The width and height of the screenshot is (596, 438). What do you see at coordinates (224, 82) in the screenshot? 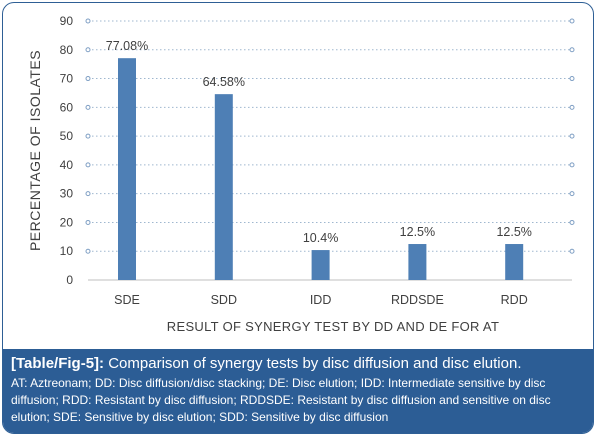
I see `data-label: 64.58%` at bounding box center [224, 82].